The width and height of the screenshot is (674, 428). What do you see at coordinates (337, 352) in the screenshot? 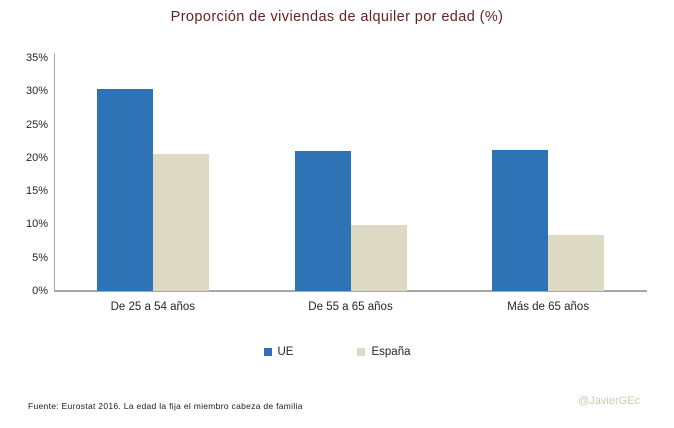
I see `legend: UE España` at bounding box center [337, 352].